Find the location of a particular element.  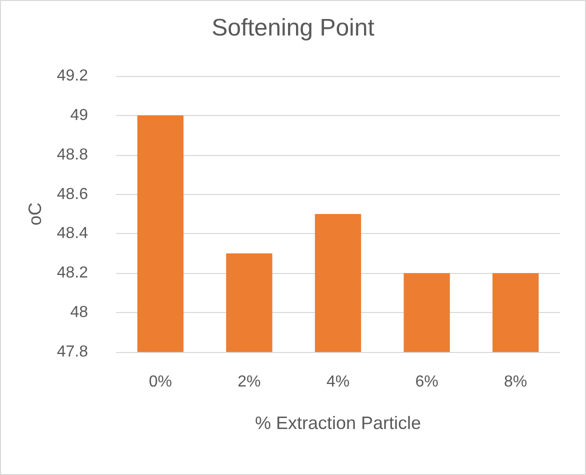

x-tick-label: 6% is located at coordinates (426, 382).